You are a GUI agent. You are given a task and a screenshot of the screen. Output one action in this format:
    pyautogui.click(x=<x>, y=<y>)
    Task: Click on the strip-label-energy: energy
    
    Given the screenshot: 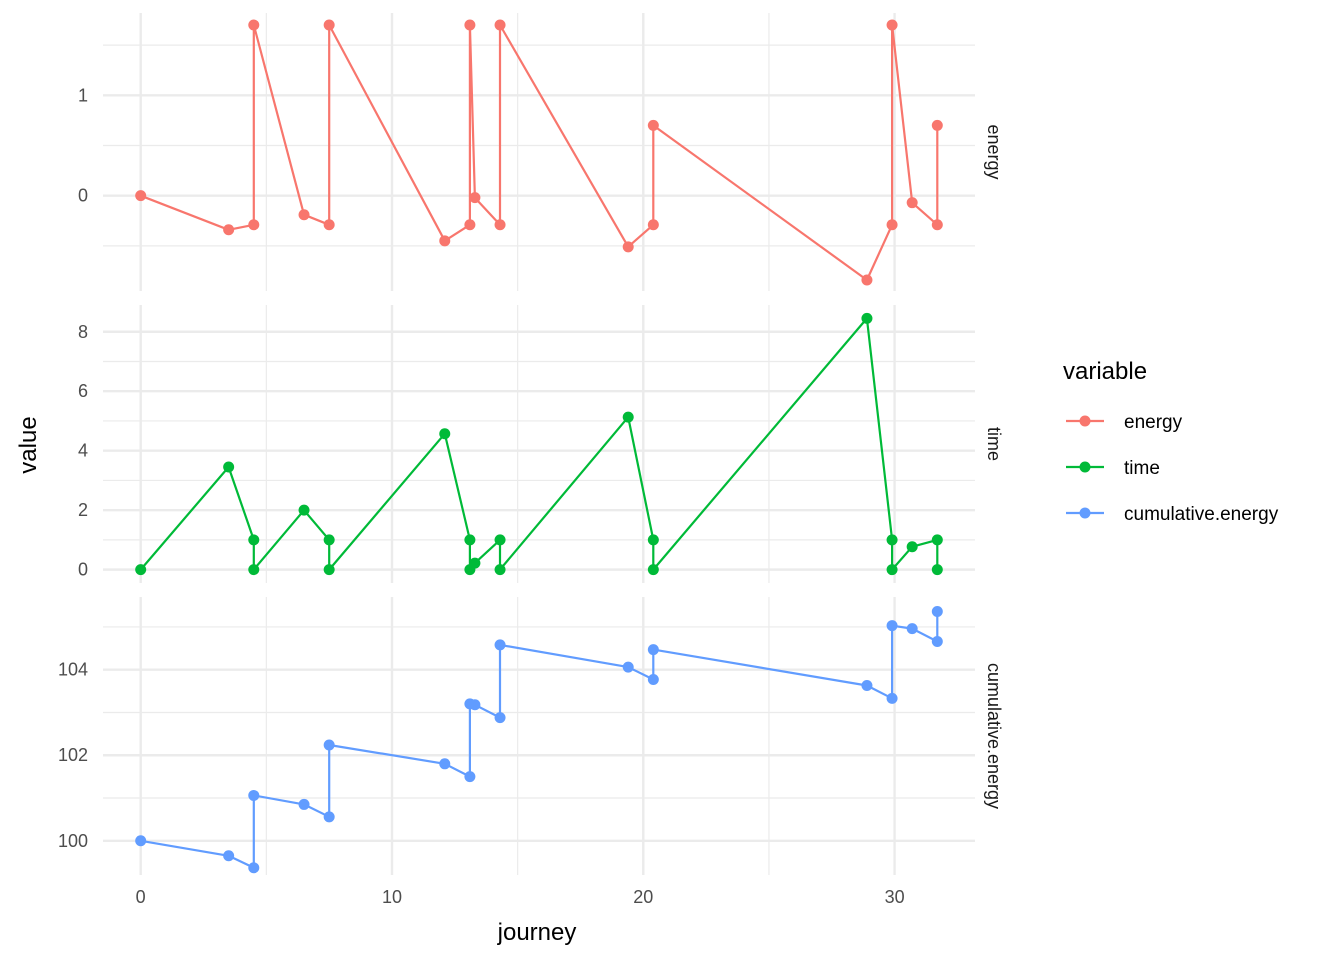 What is the action you would take?
    pyautogui.click(x=994, y=151)
    